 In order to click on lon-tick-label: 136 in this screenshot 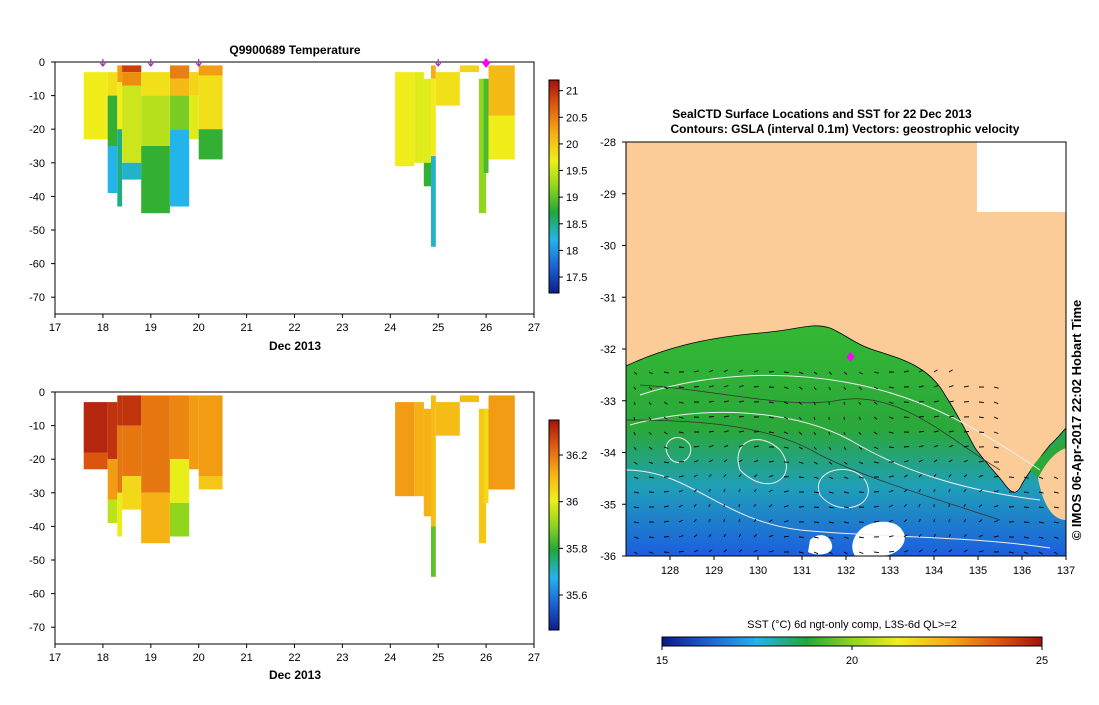, I will do `click(1022, 571)`.